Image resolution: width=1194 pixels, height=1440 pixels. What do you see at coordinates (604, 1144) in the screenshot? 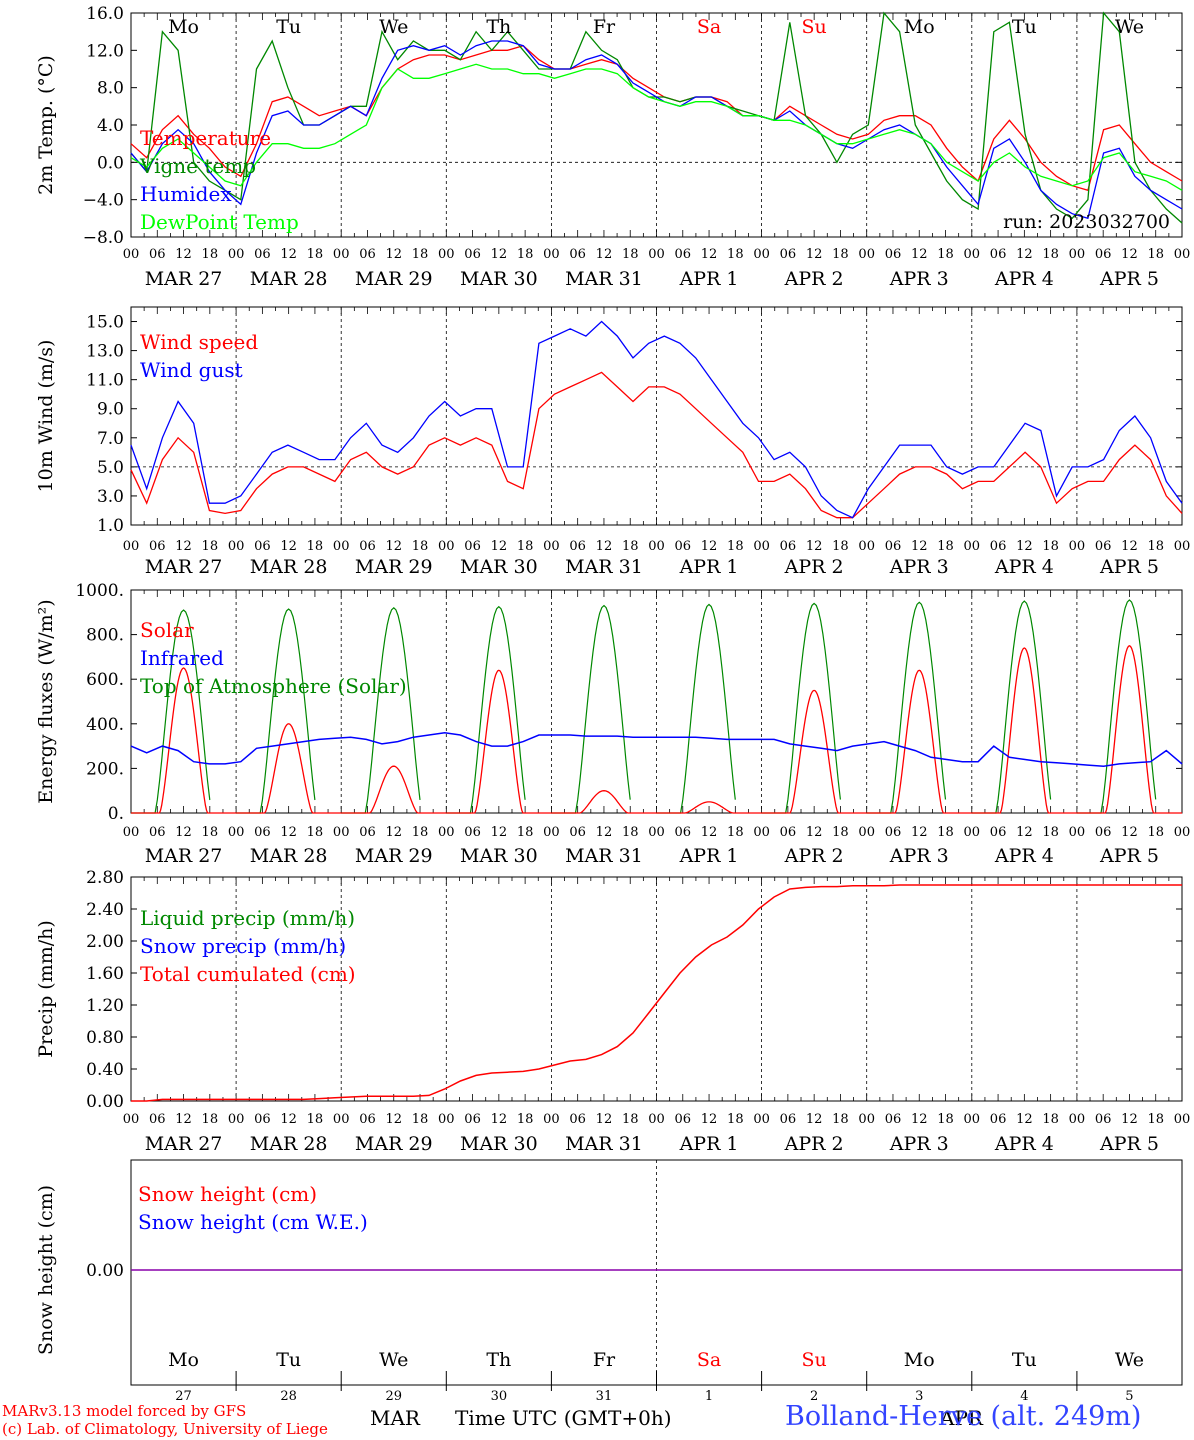
I see `date-label: MAR 31` at bounding box center [604, 1144].